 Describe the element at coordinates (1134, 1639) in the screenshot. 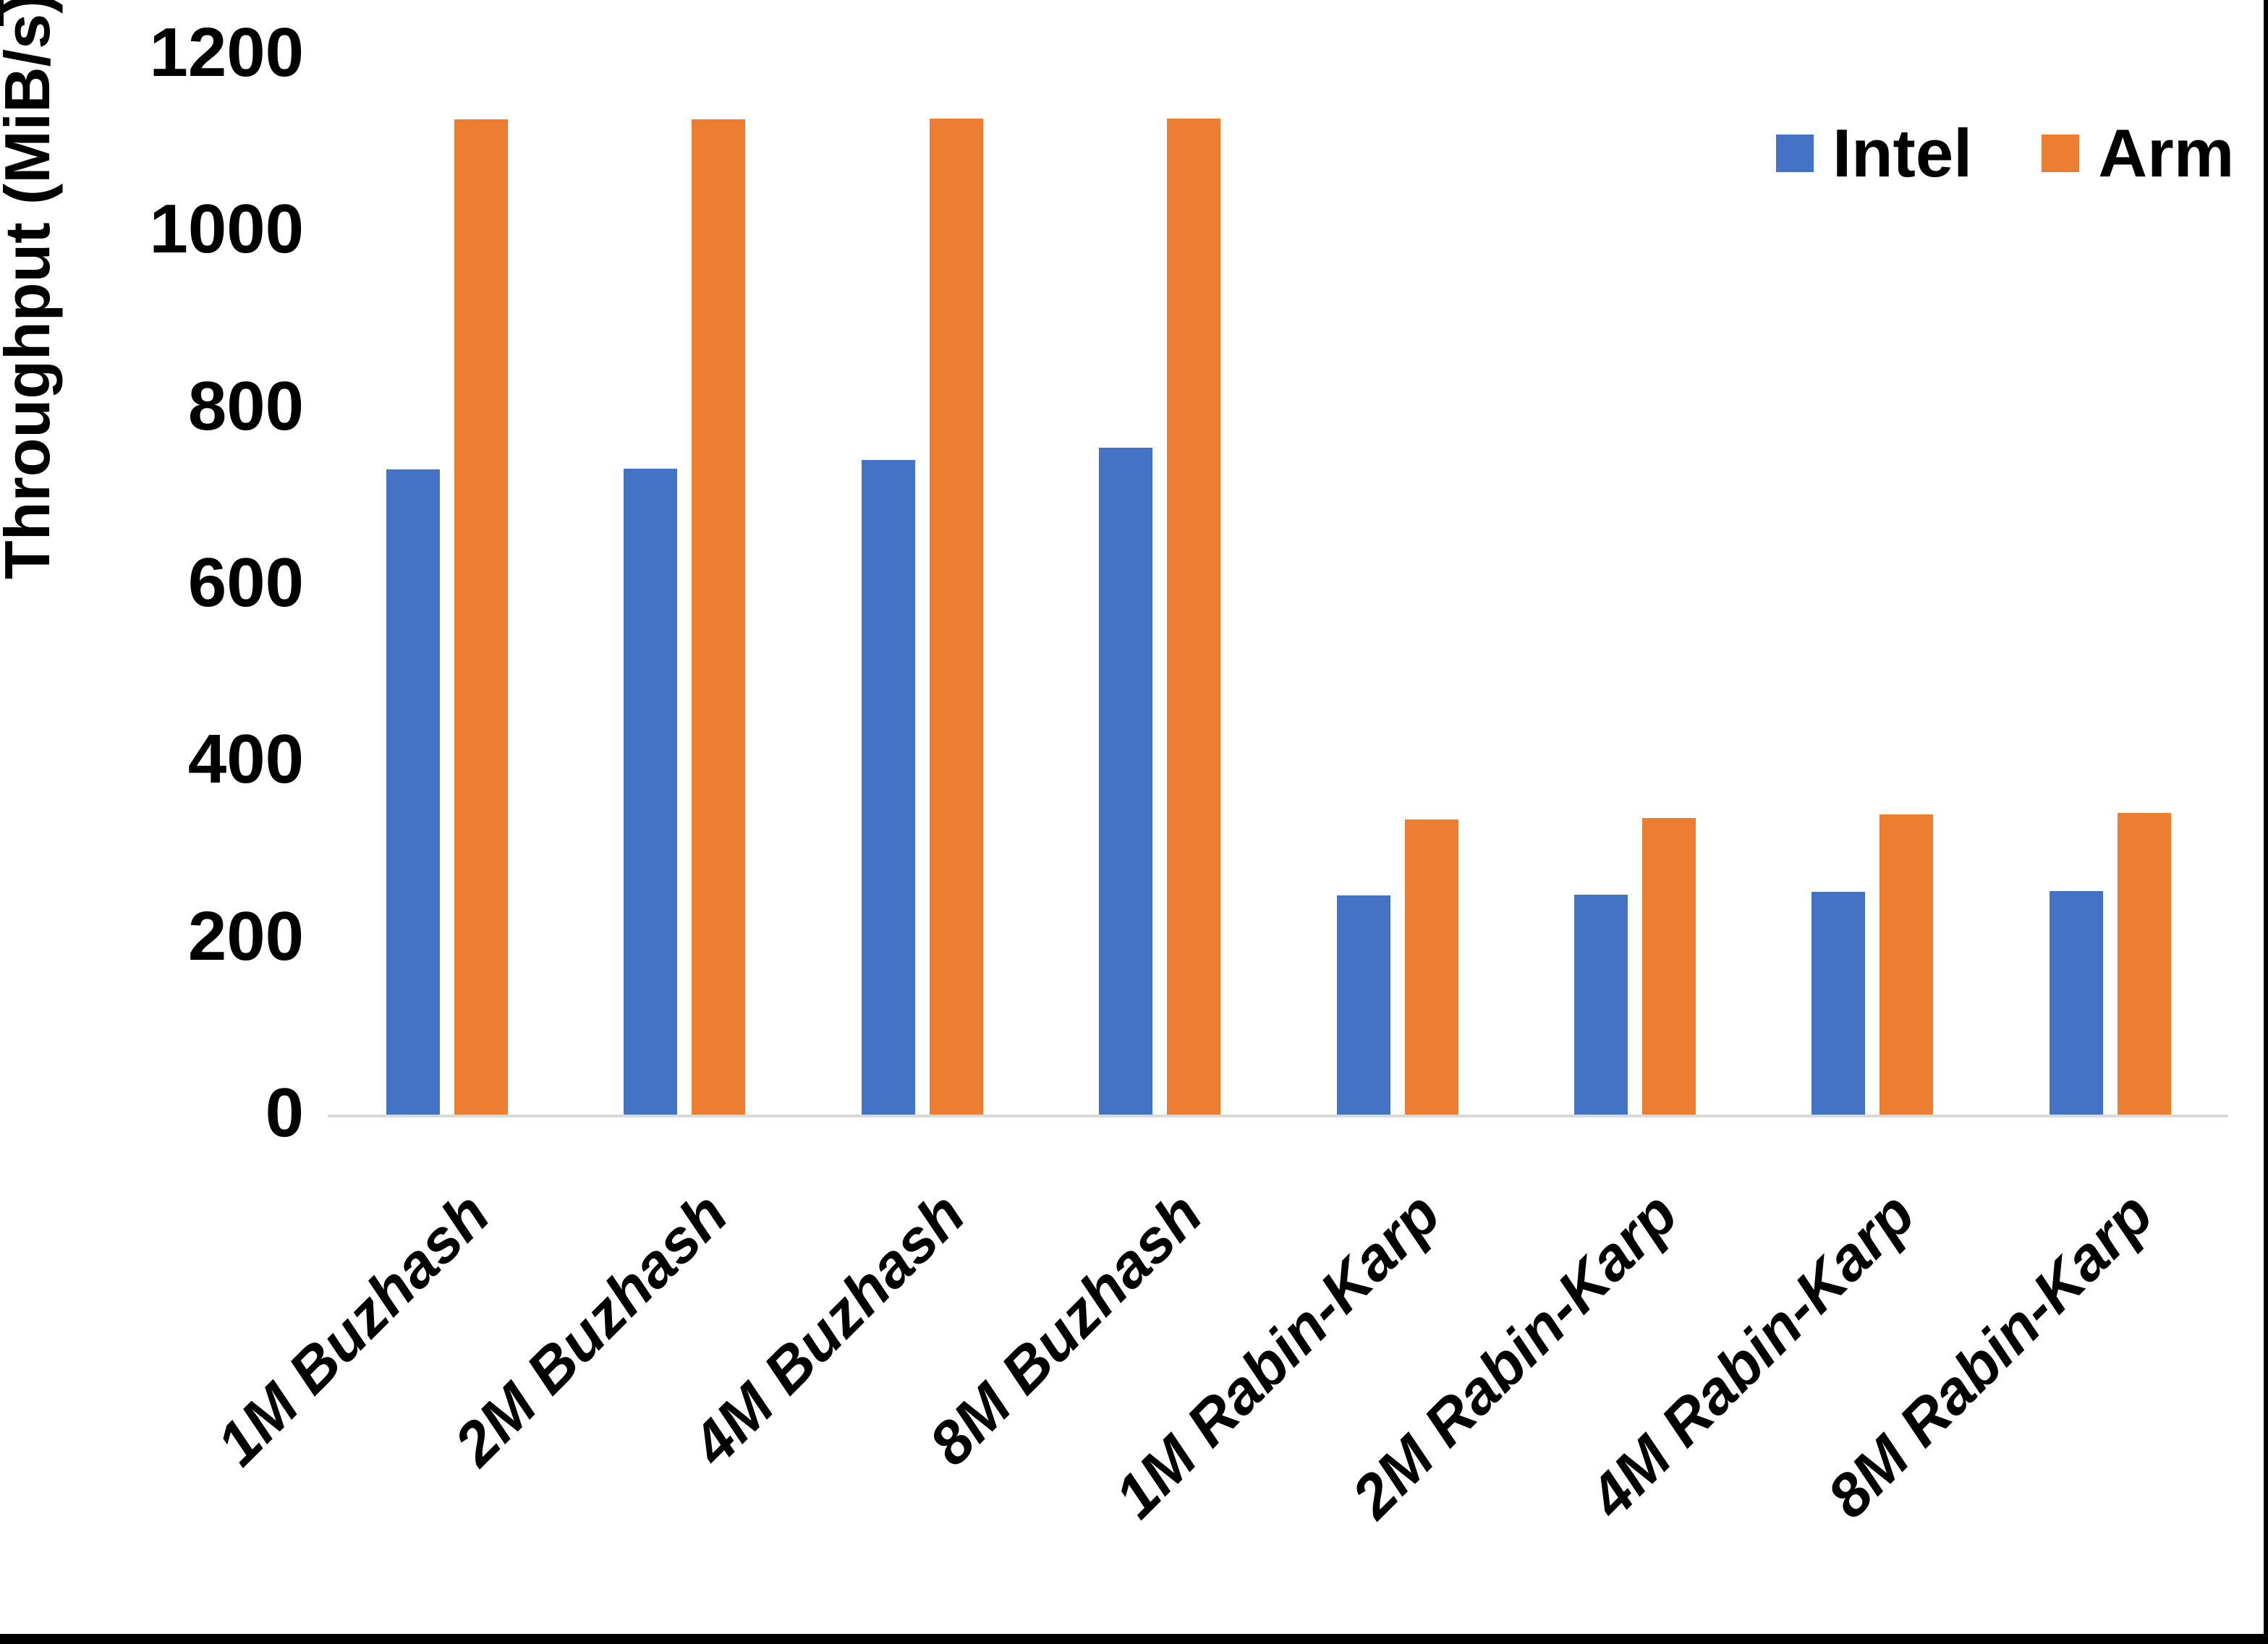

I see `bottom-border` at that location.